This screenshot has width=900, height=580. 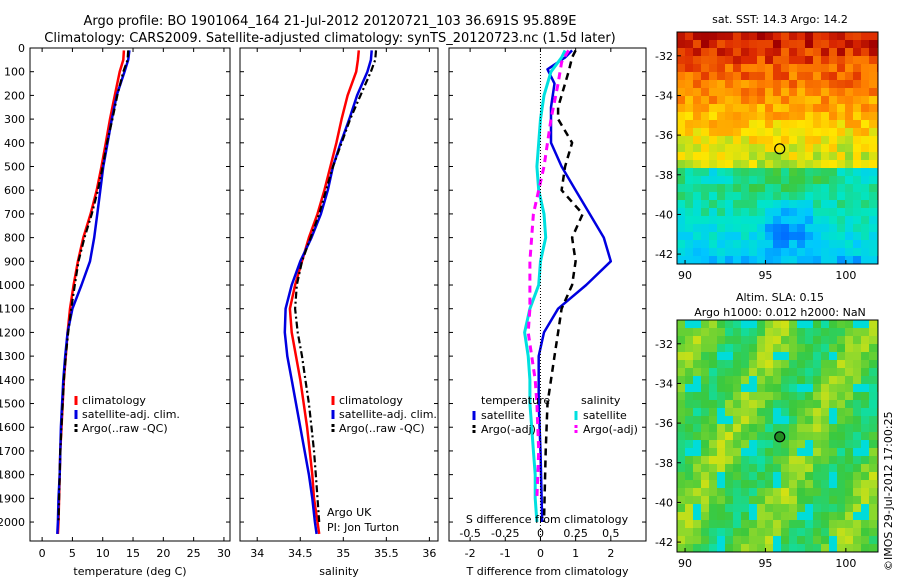 I want to click on sla_map-ytick-label: -32, so click(x=664, y=344).